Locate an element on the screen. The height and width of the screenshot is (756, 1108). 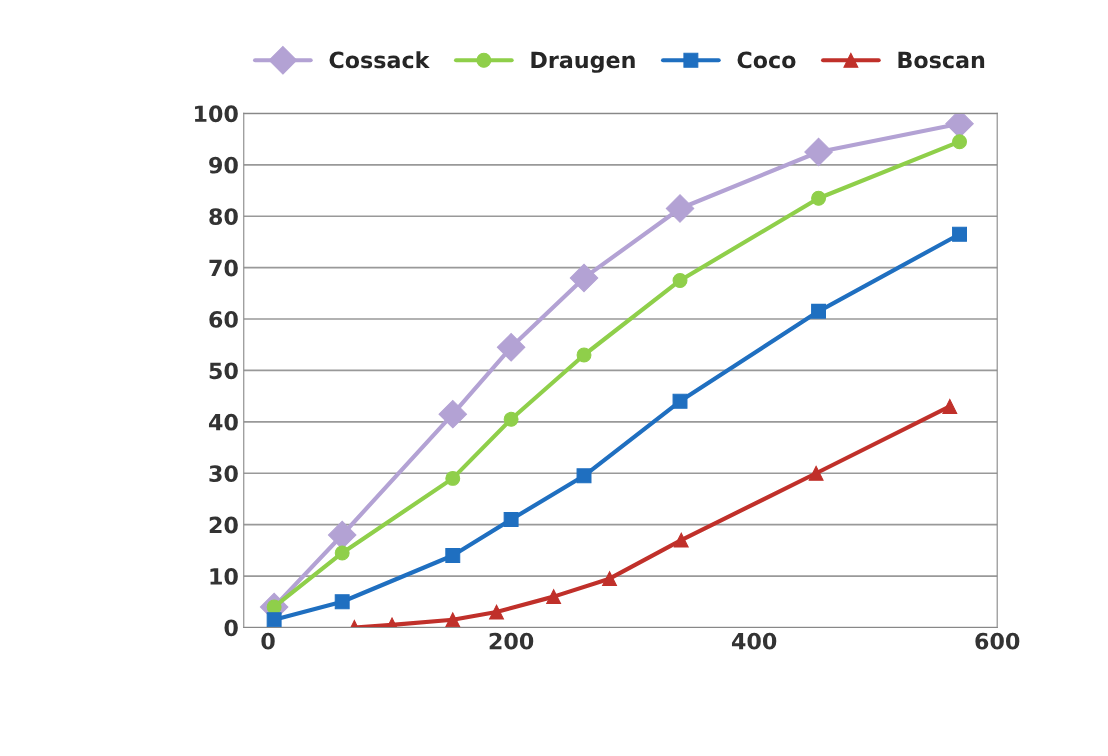
legend-label: Boscan is located at coordinates (941, 60).